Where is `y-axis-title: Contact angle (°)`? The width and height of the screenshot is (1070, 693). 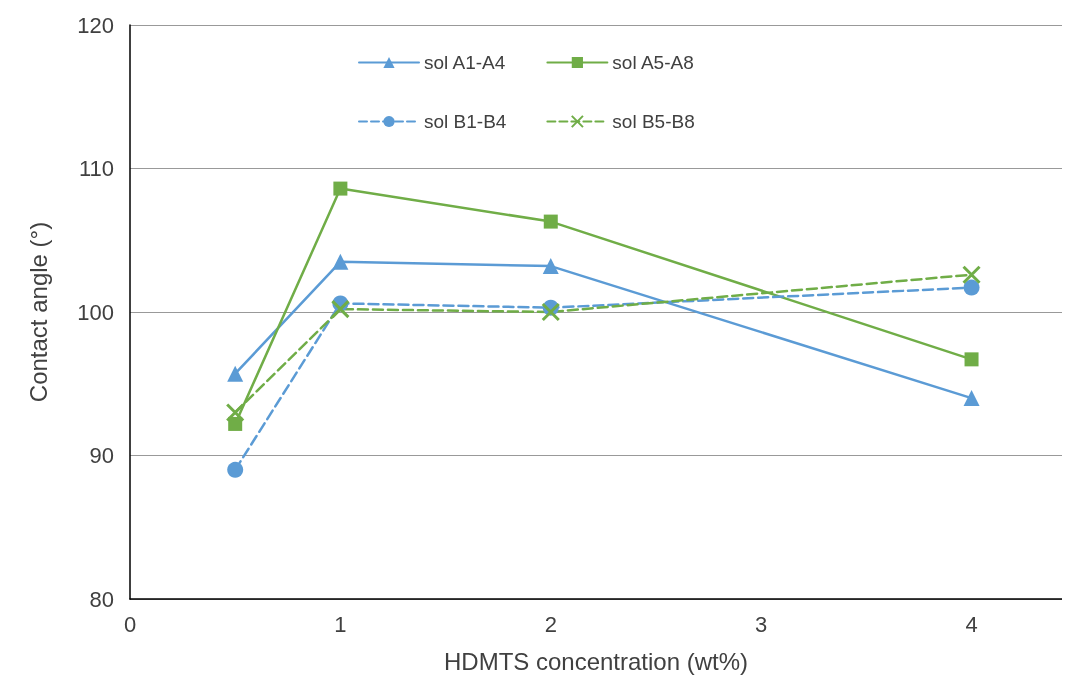
y-axis-title: Contact angle (°) is located at coordinates (38, 312).